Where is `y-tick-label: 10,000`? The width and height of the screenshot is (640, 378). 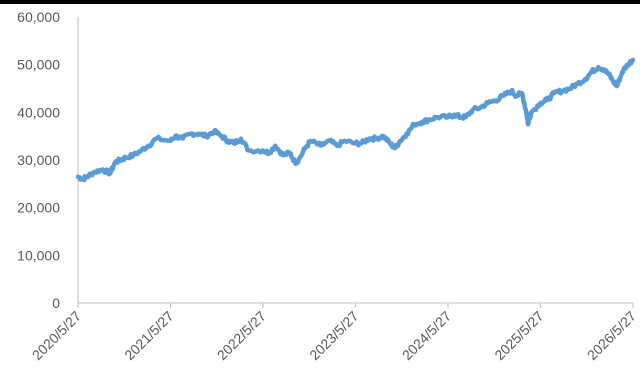 y-tick-label: 10,000 is located at coordinates (38, 255).